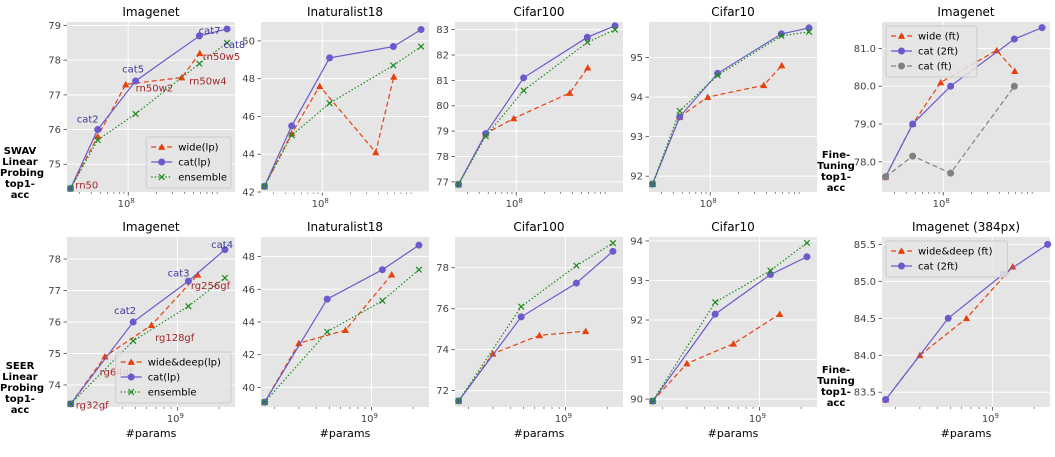 The image size is (1055, 457). What do you see at coordinates (529, 107) in the screenshot?
I see `panel-2: Cifar100 108 77 78 79 80 81 82 83` at bounding box center [529, 107].